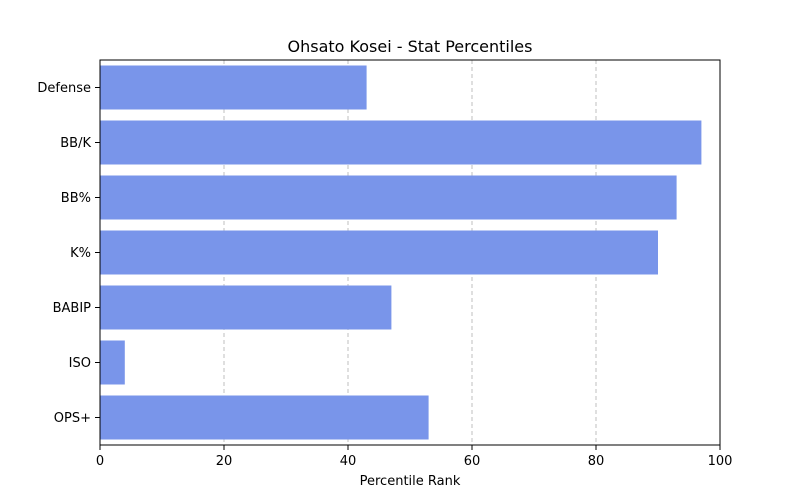 This screenshot has height=500, width=800. I want to click on x-axis: 0 20 40 60 80 100, so click(414, 457).